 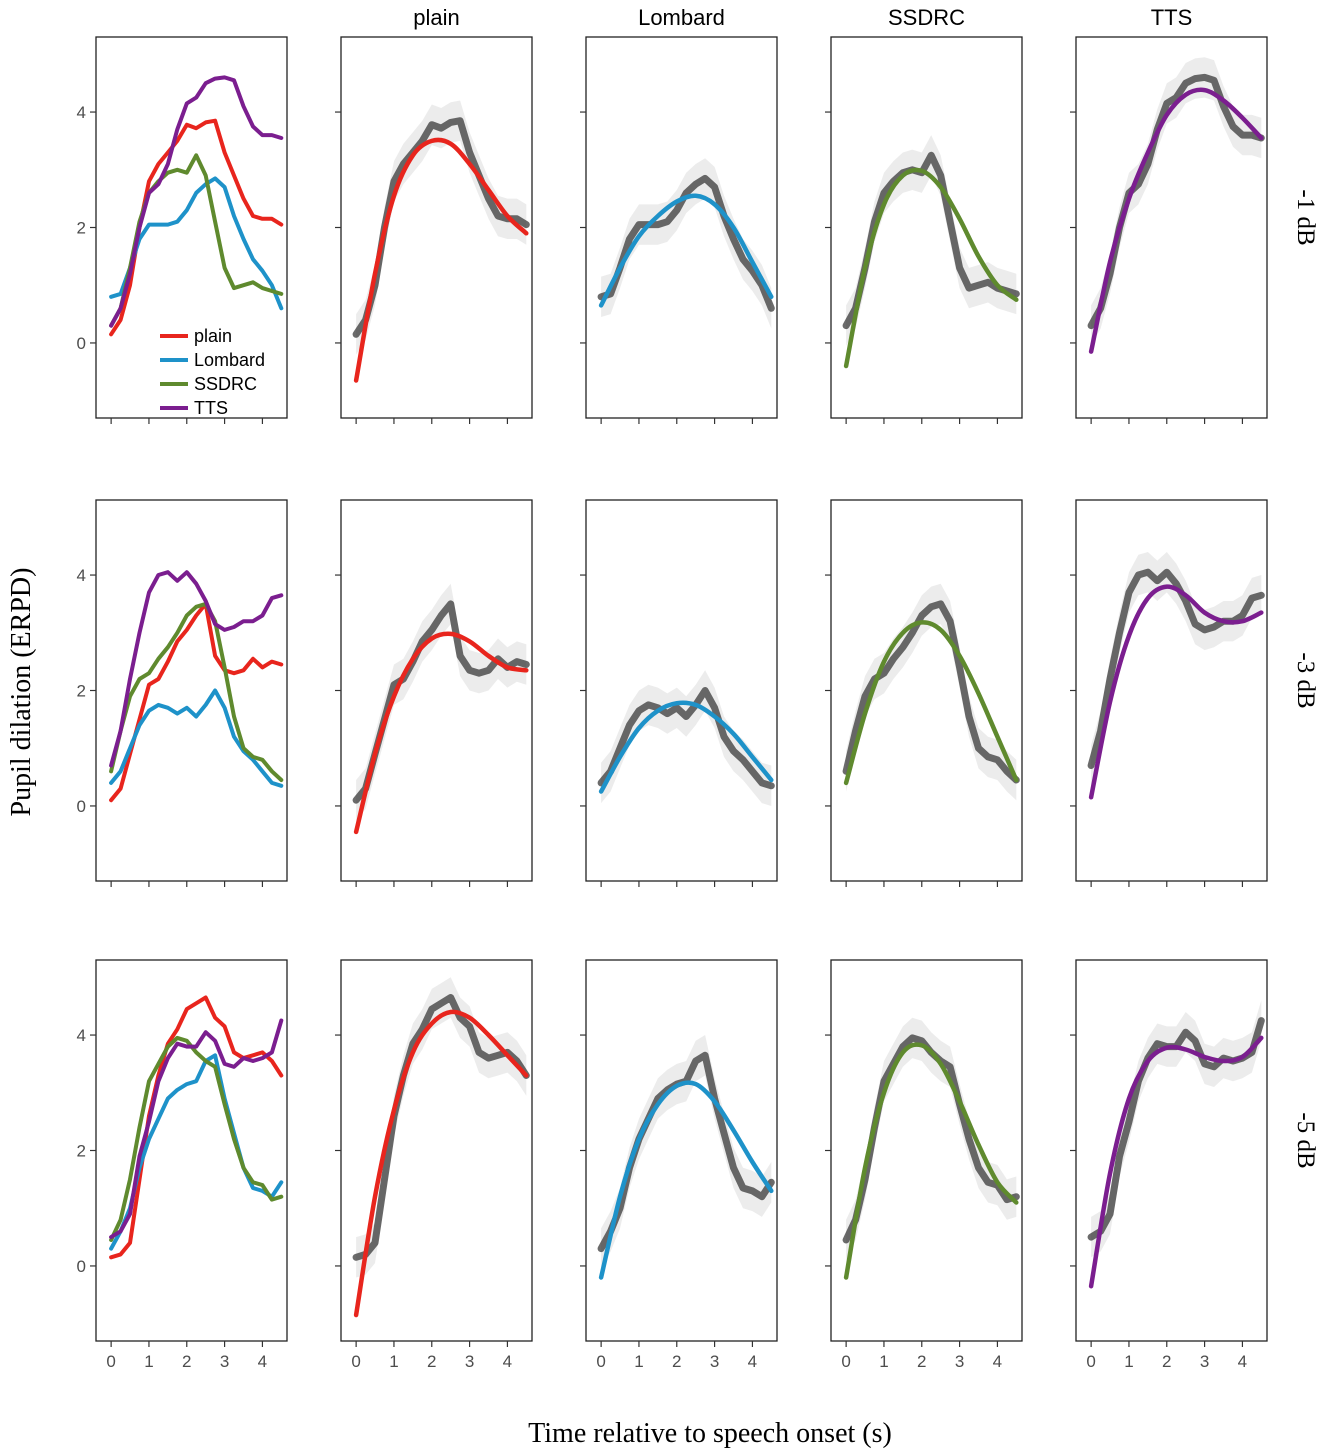 I want to click on ci-band-plain, so click(x=441, y=227).